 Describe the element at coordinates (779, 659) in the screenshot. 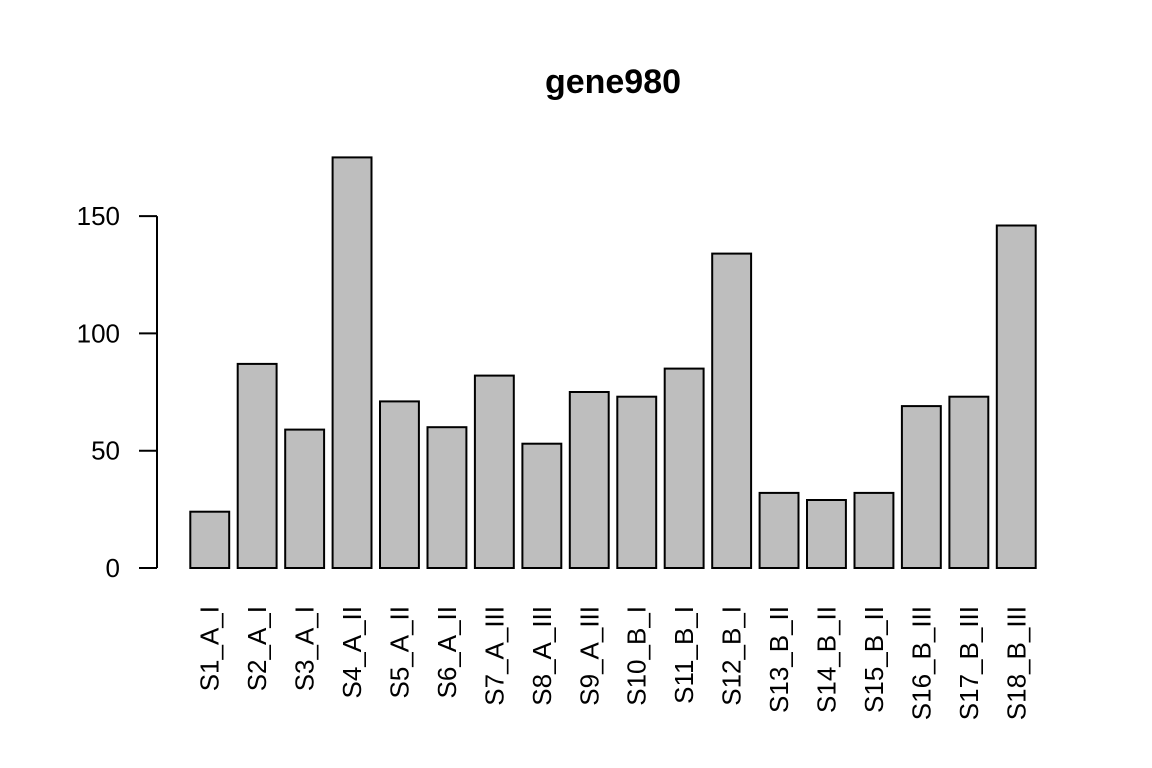

I see `x-tick-label: S13_B_II` at that location.